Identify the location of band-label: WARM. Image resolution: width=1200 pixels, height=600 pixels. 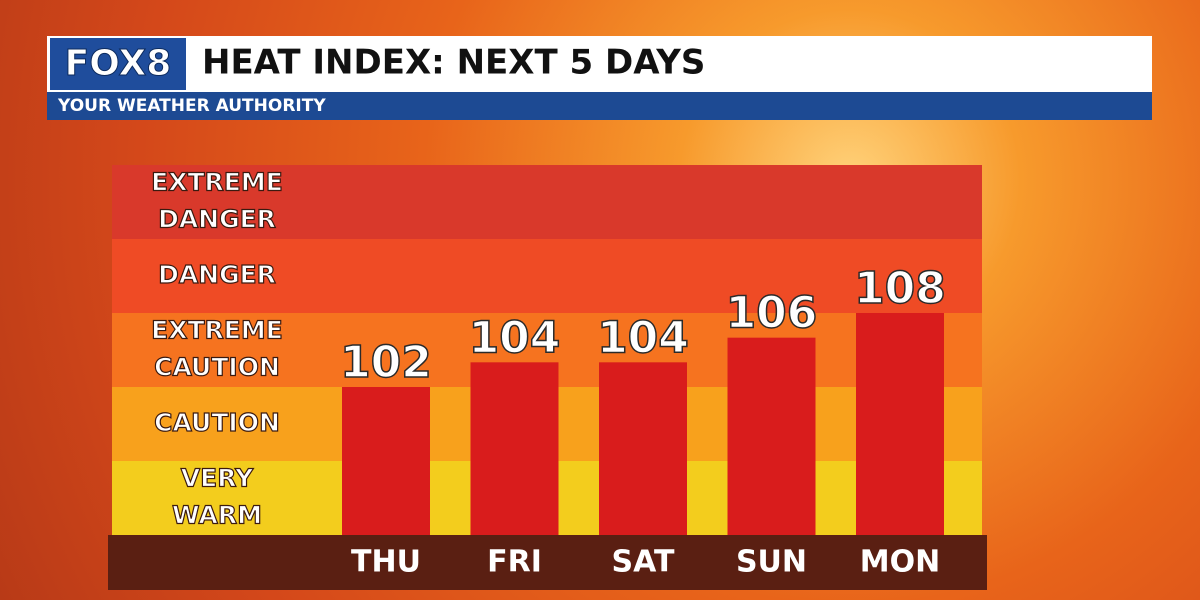
(217, 515).